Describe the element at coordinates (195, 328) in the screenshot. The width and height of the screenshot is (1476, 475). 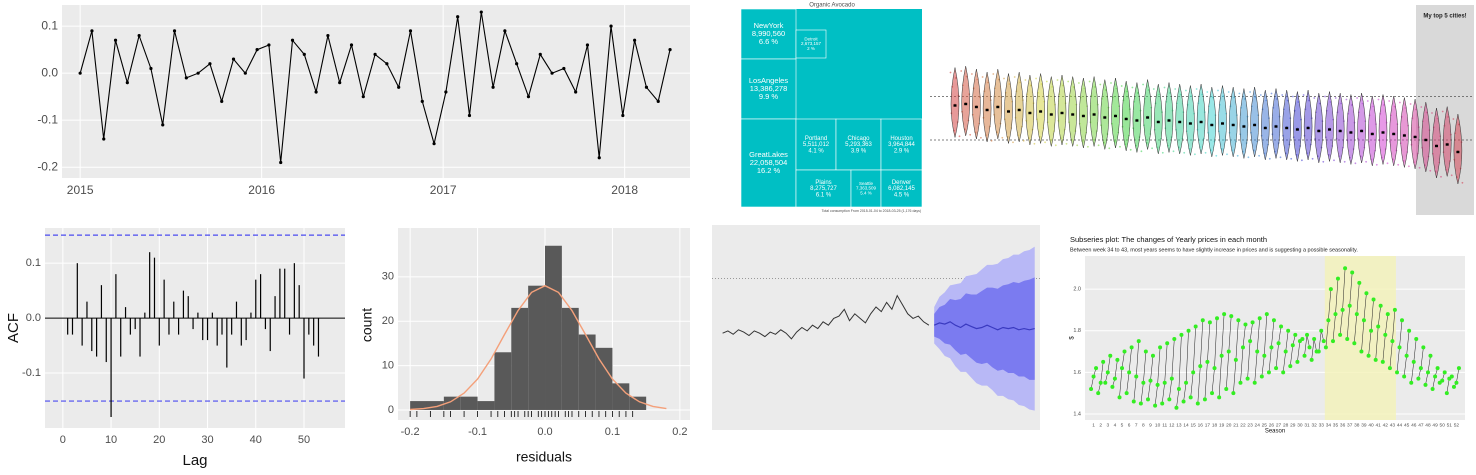
I see `plot-background` at that location.